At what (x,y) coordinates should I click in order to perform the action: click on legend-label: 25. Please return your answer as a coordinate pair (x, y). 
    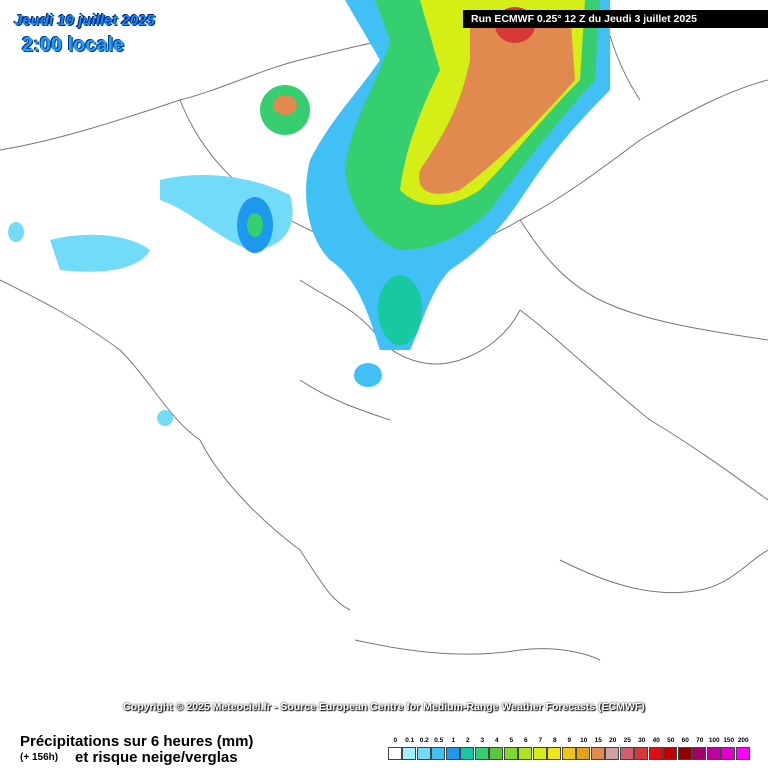
    Looking at the image, I should click on (627, 740).